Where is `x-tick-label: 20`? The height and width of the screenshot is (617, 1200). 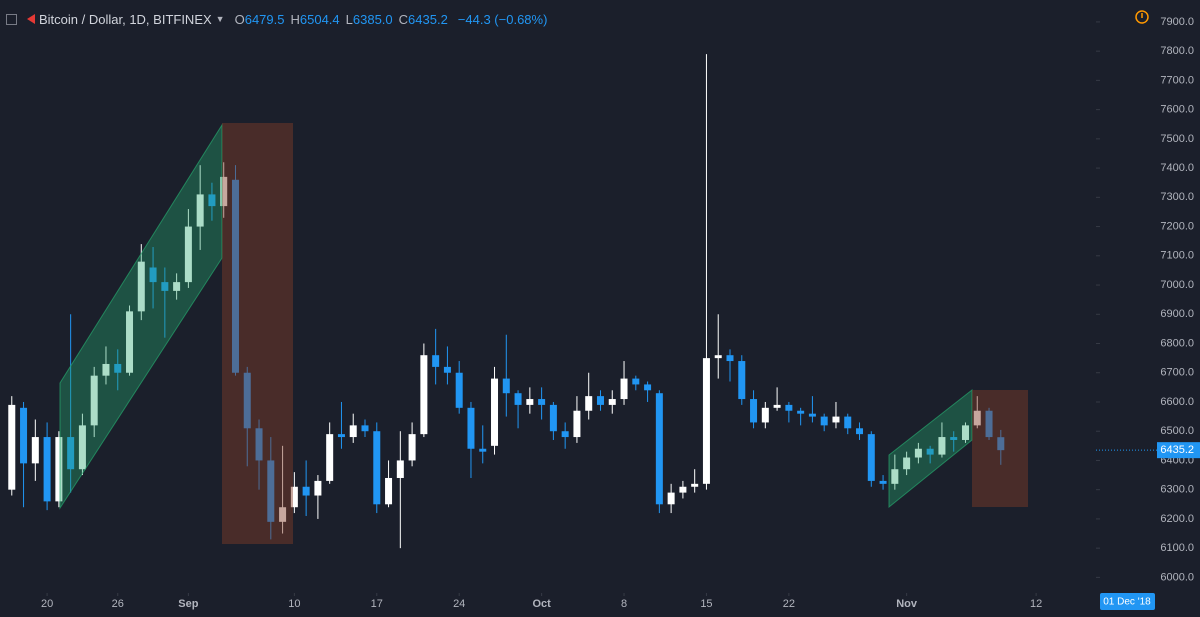
x-tick-label: 20 is located at coordinates (47, 604).